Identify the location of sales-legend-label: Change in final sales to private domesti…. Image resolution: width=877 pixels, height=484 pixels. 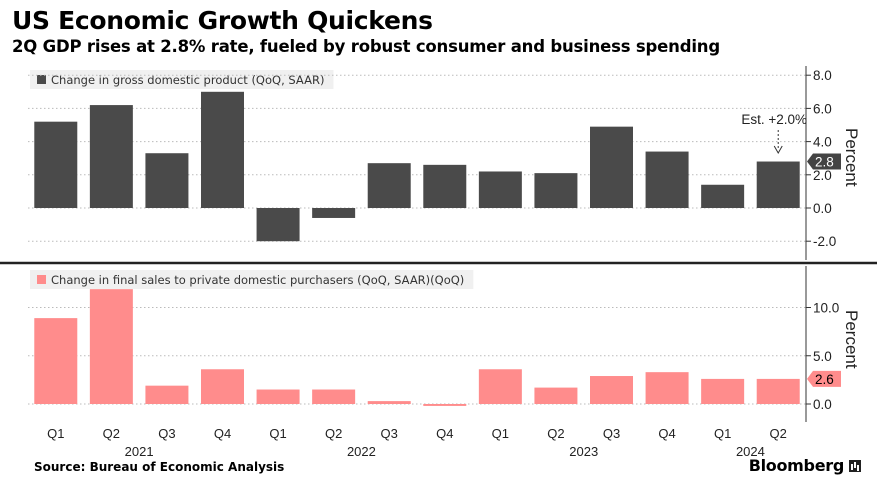
(257, 280).